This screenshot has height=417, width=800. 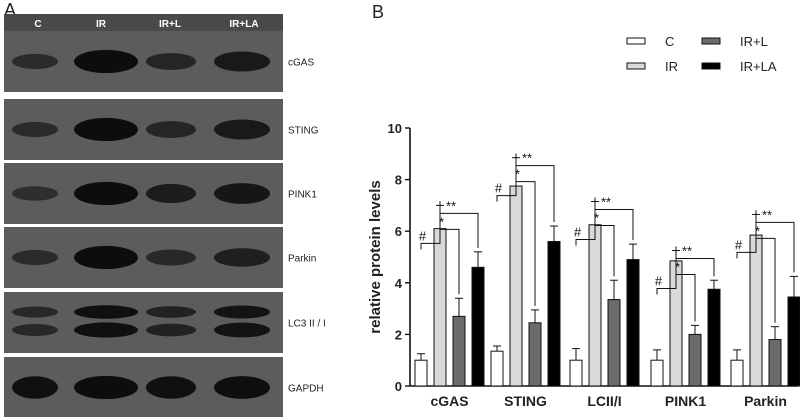 What do you see at coordinates (398, 180) in the screenshot?
I see `y-tick-label: 8` at bounding box center [398, 180].